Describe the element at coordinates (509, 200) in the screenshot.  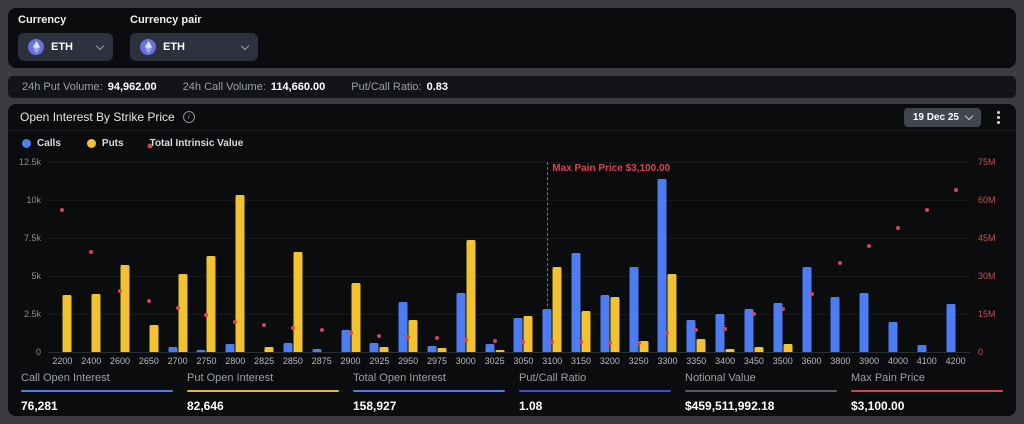
I see `gridline` at that location.